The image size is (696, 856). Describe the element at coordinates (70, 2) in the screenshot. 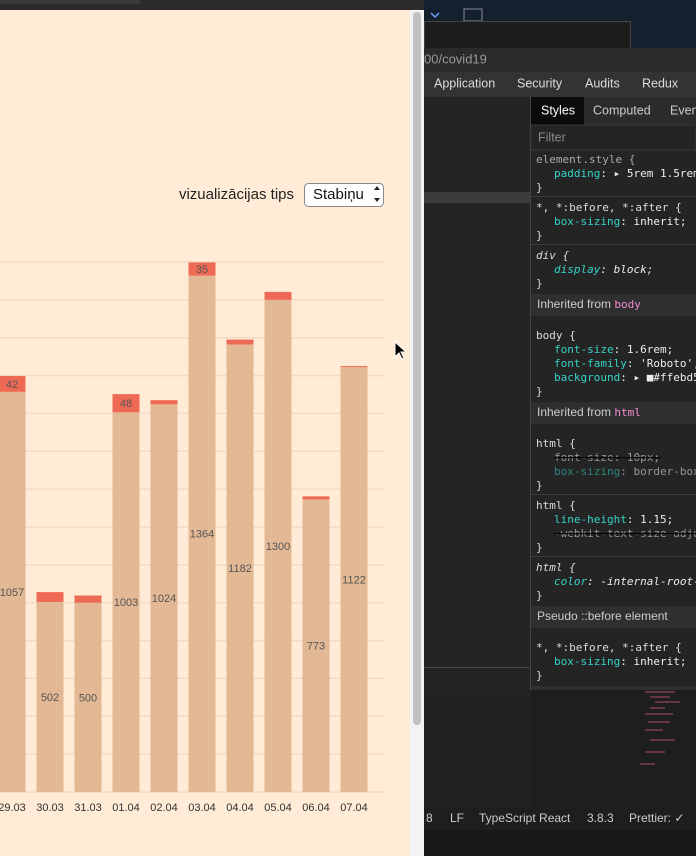

I see `browser-tab` at that location.